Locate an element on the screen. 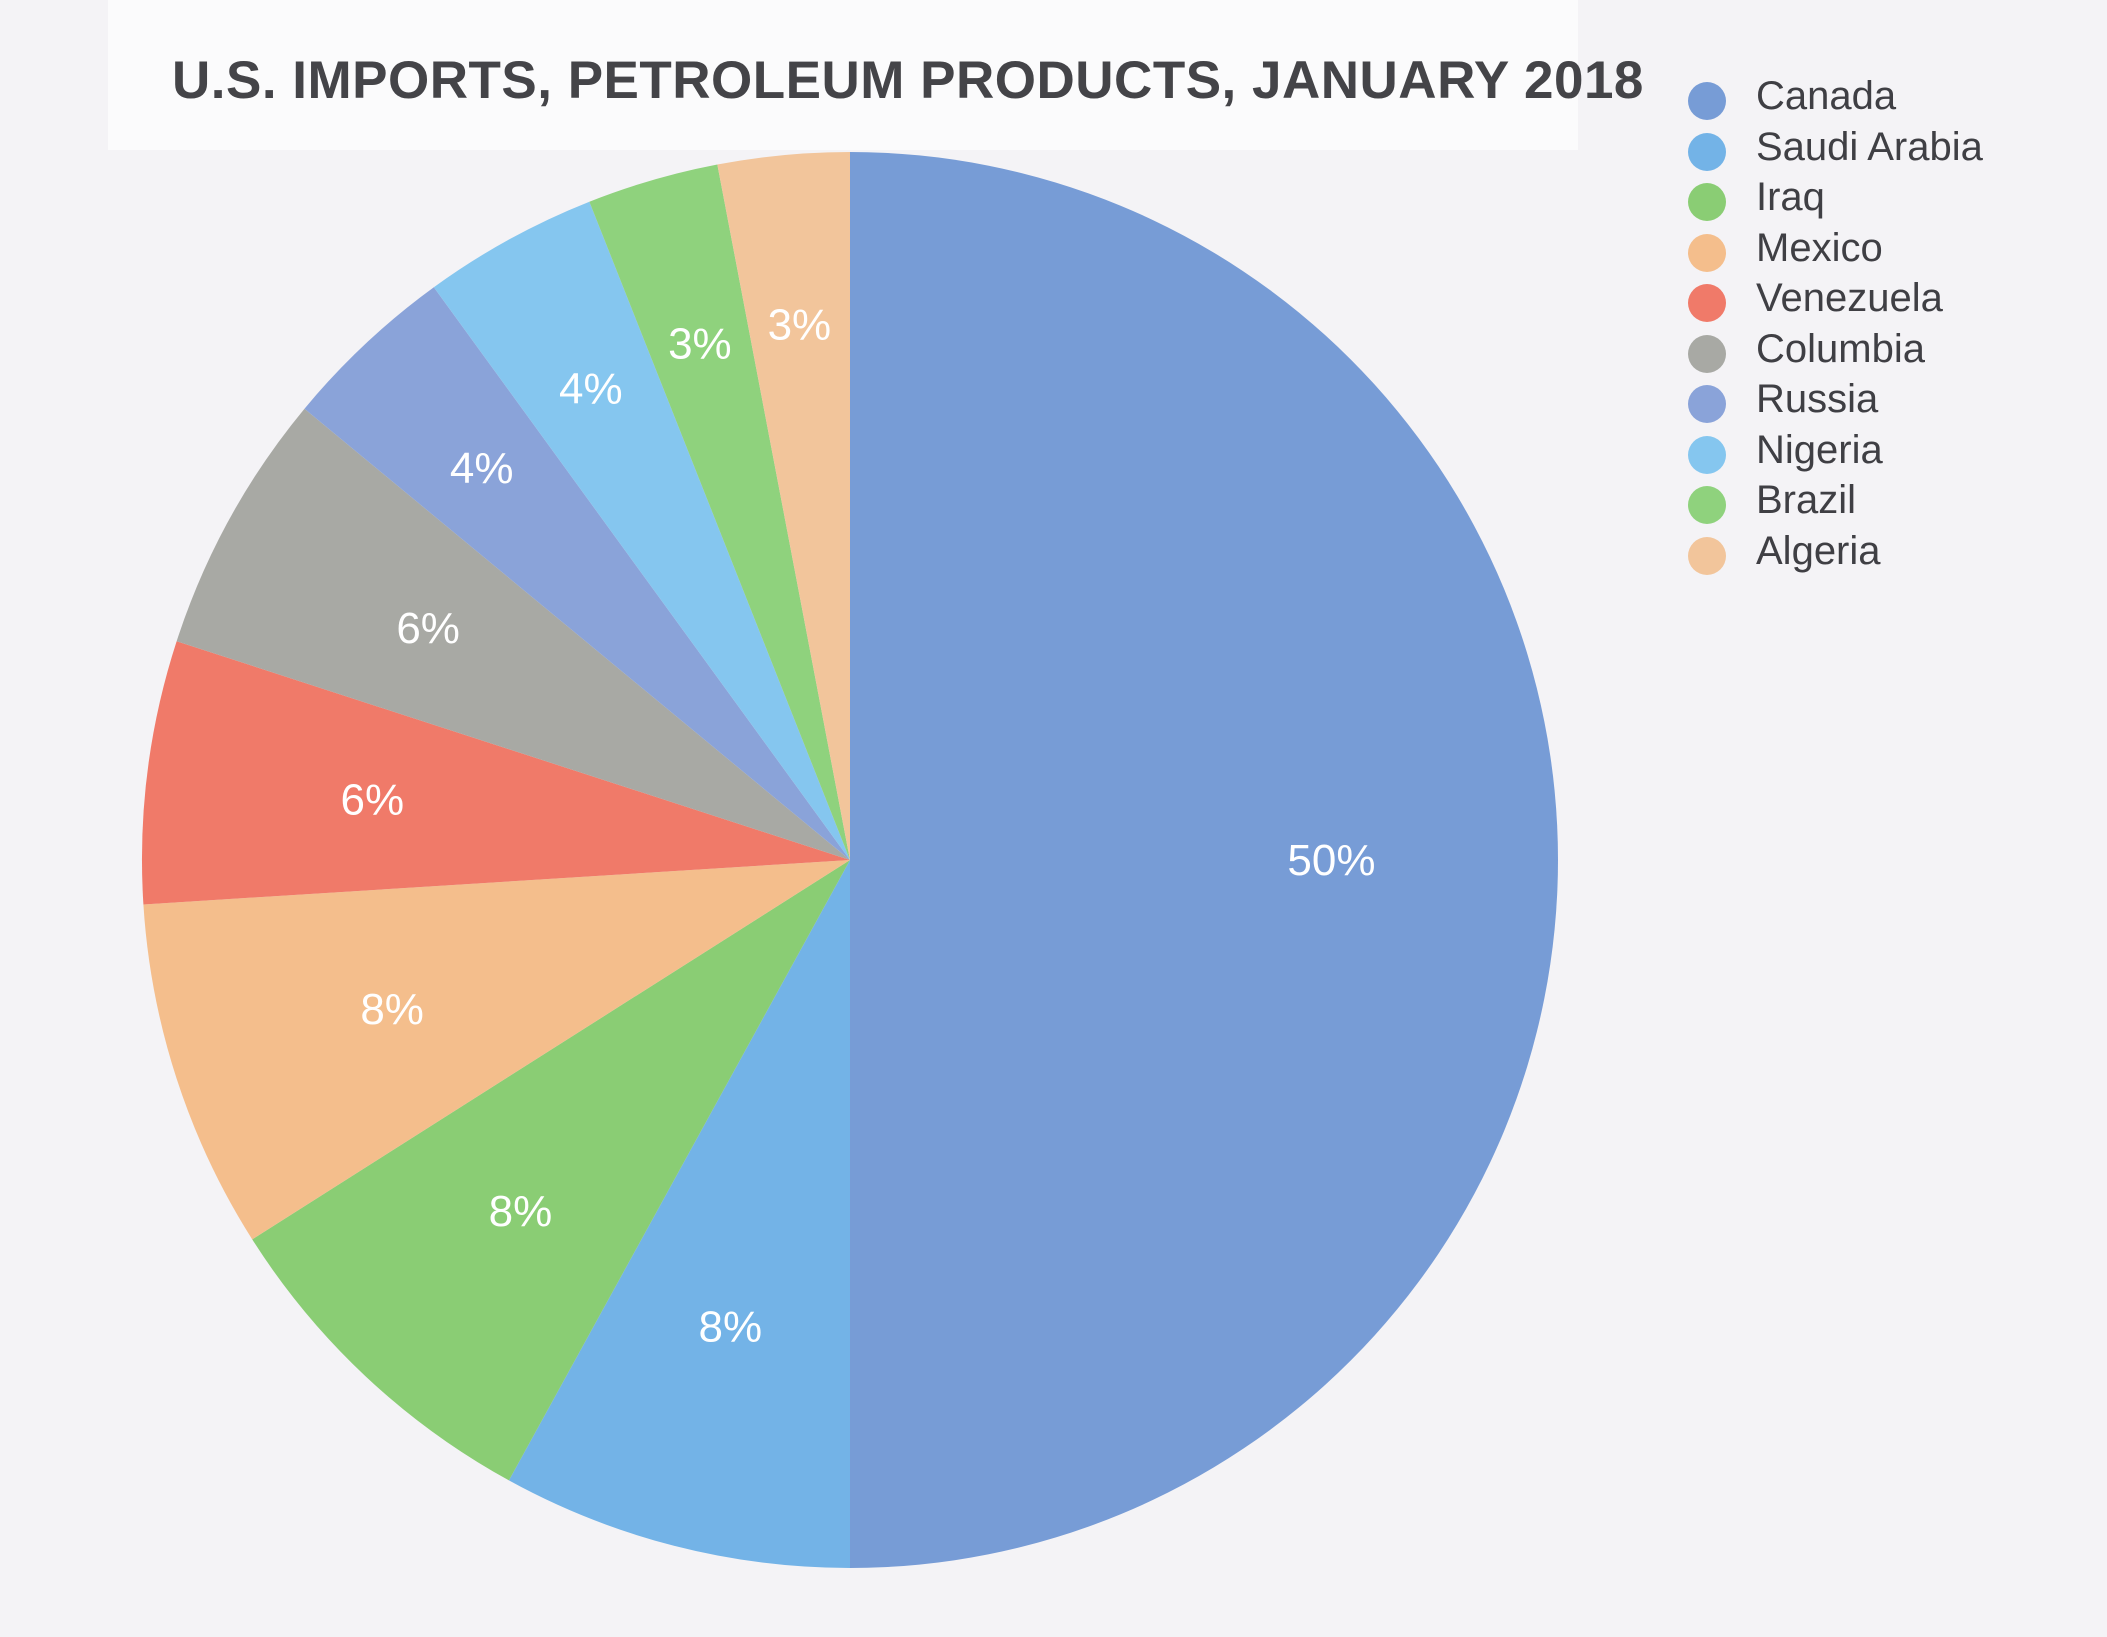 This screenshot has width=2107, height=1637. title-strip is located at coordinates (843, 75).